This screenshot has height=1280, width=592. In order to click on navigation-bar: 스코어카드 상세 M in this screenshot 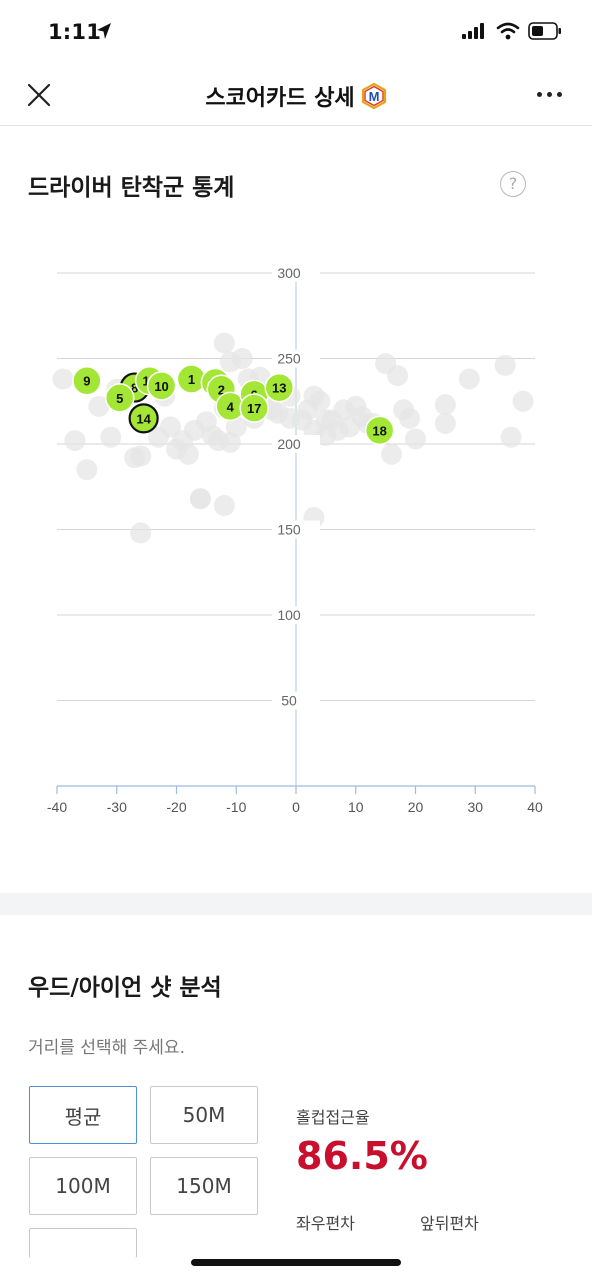, I will do `click(296, 95)`.